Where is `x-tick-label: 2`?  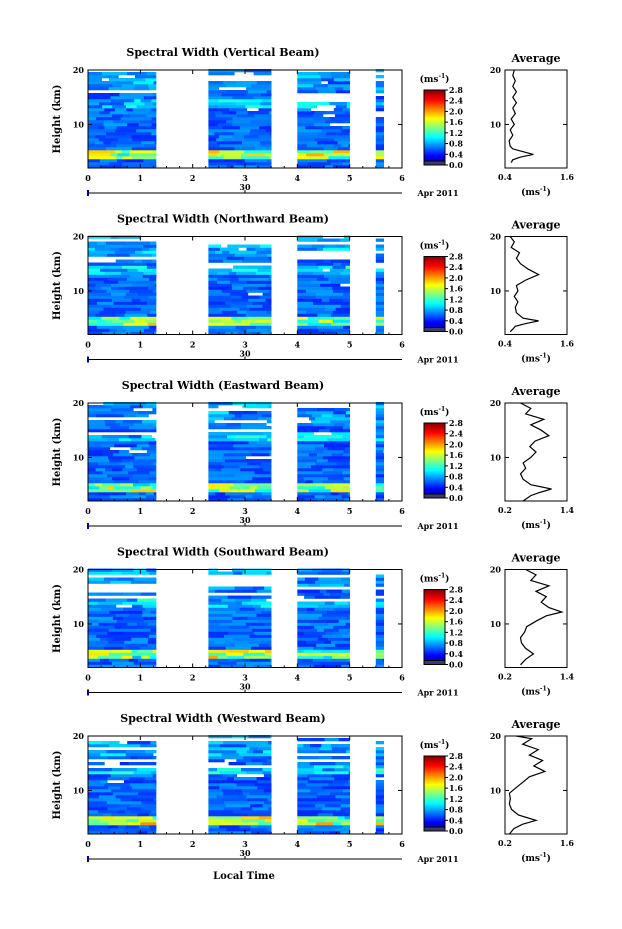 x-tick-label: 2 is located at coordinates (193, 345).